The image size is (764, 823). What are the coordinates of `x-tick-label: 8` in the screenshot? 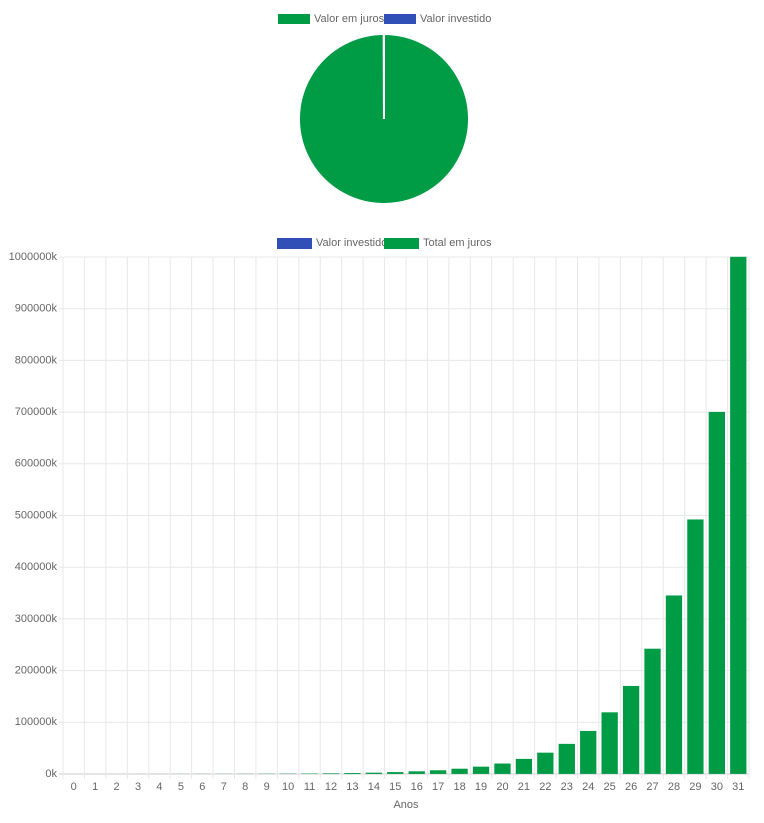 It's located at (245, 787).